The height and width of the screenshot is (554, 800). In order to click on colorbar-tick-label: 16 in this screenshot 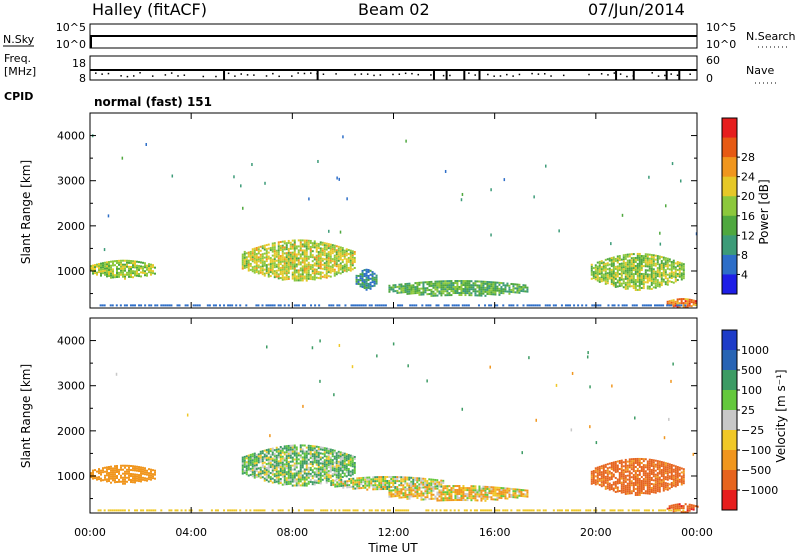, I will do `click(748, 216)`.